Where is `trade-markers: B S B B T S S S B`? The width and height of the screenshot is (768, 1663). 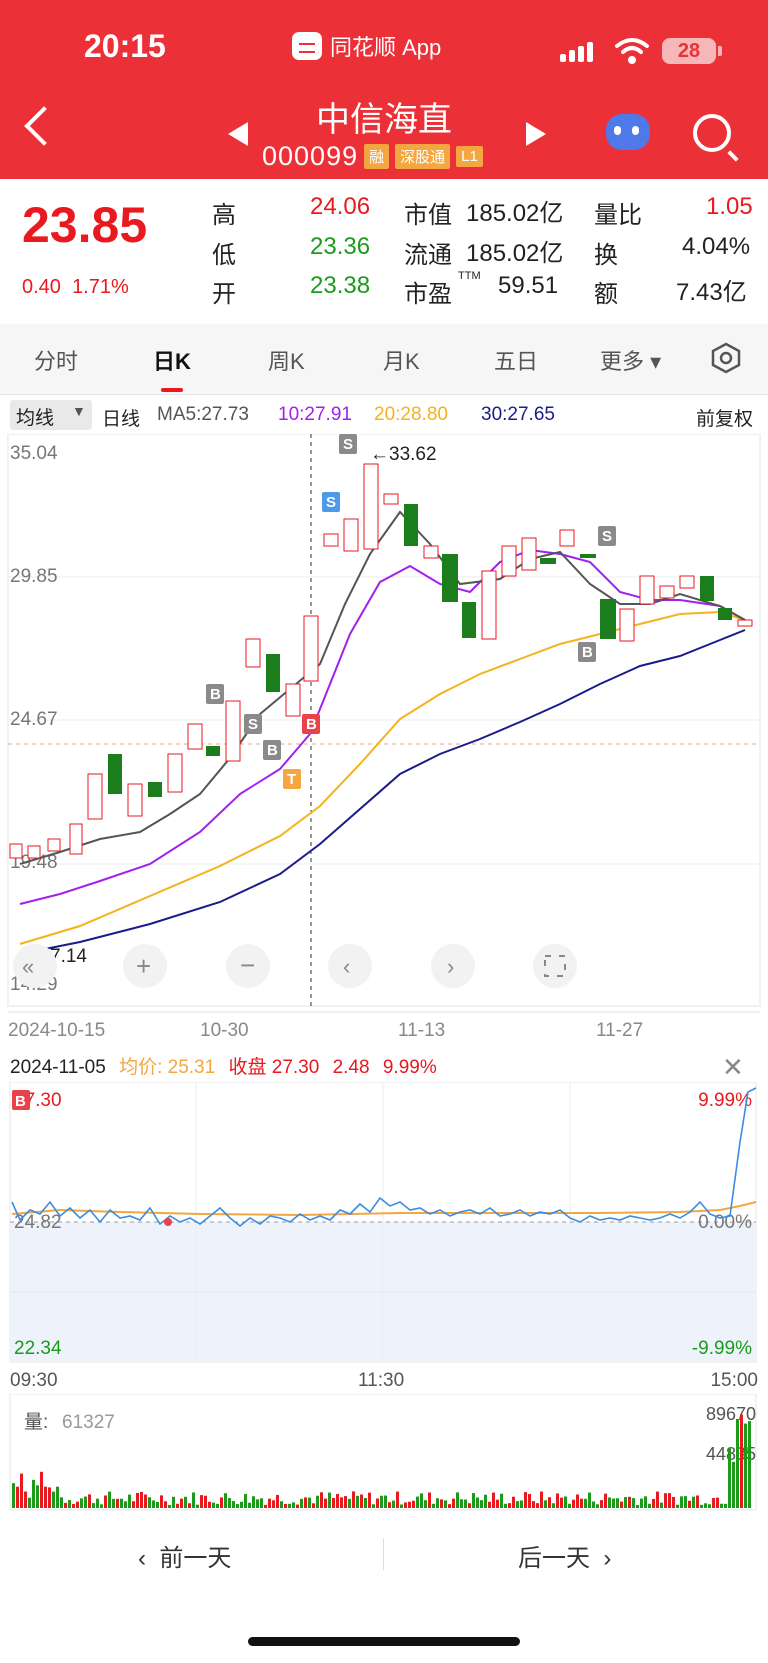
trade-markers: B S B B T S S S B is located at coordinates (411, 611).